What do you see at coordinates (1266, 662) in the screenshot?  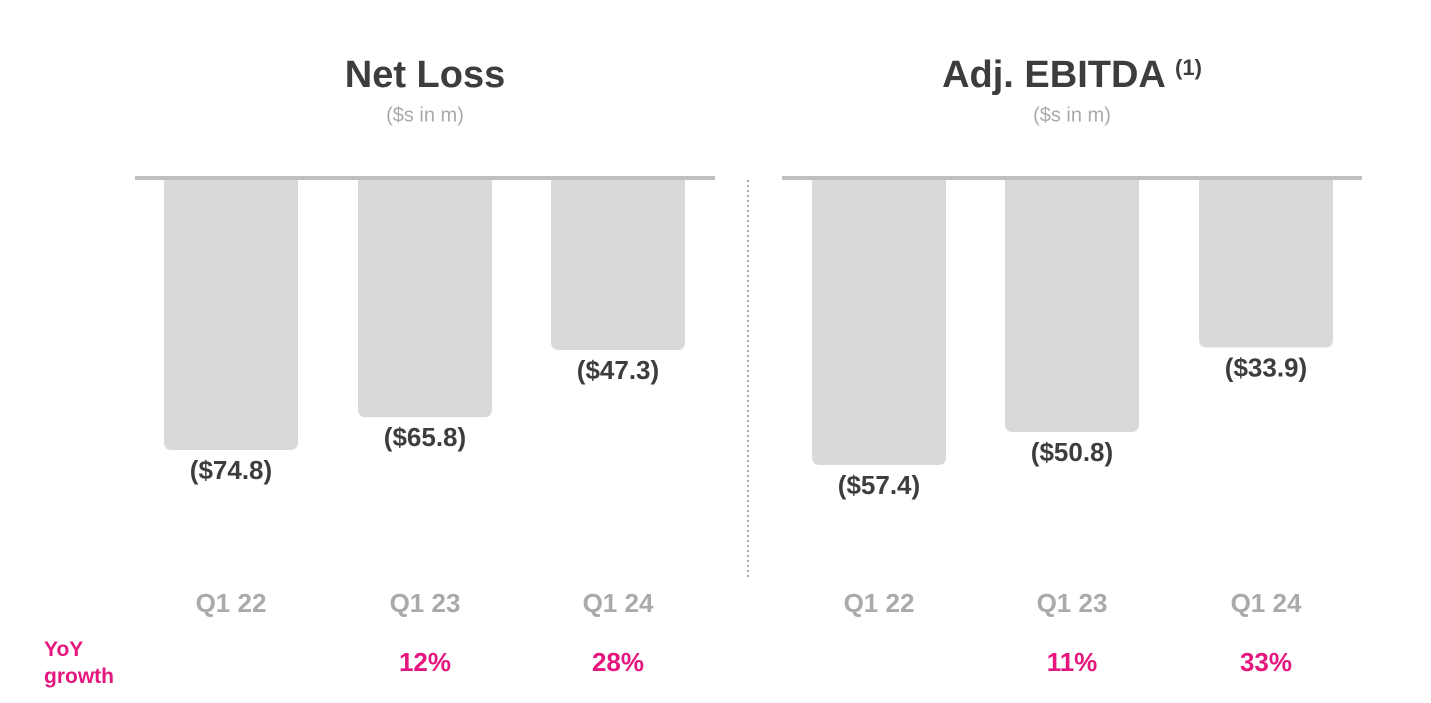 I see `growth-label: 33%` at bounding box center [1266, 662].